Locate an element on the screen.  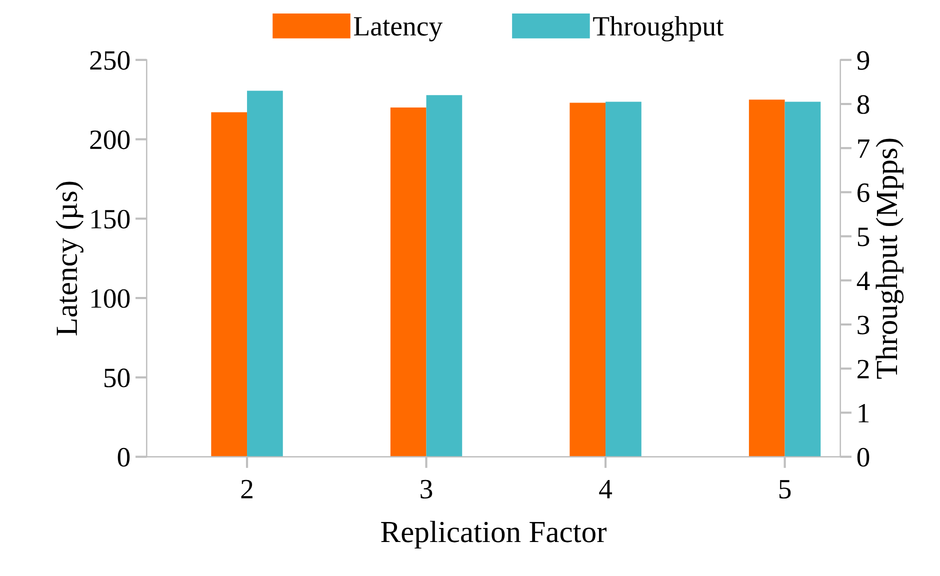
legend-label: Throughput is located at coordinates (658, 29).